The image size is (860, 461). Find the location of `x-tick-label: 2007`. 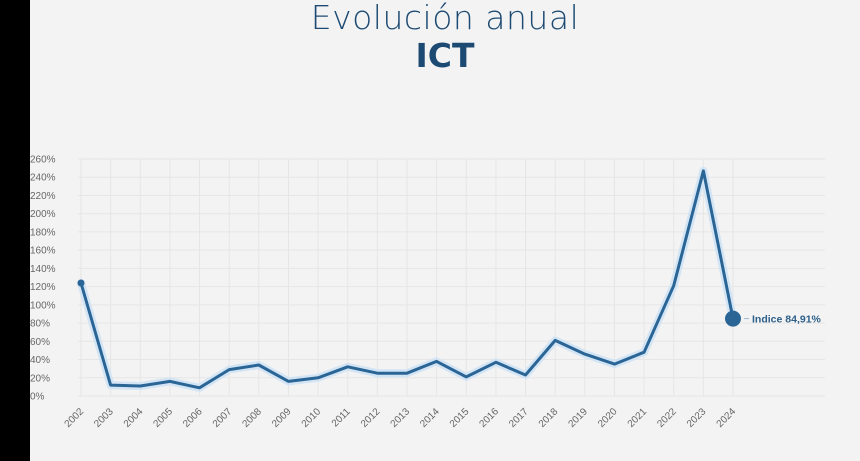

x-tick-label: 2007 is located at coordinates (223, 418).